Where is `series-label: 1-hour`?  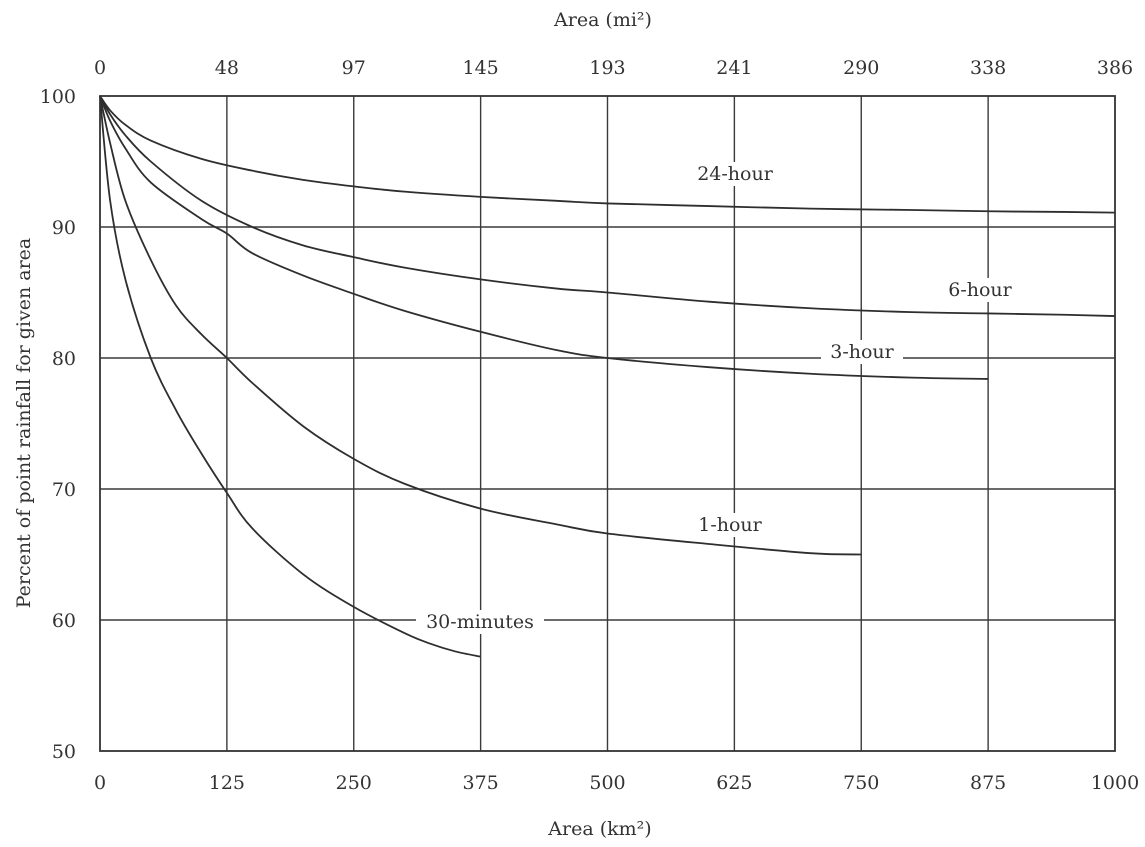 series-label: 1-hour is located at coordinates (730, 525).